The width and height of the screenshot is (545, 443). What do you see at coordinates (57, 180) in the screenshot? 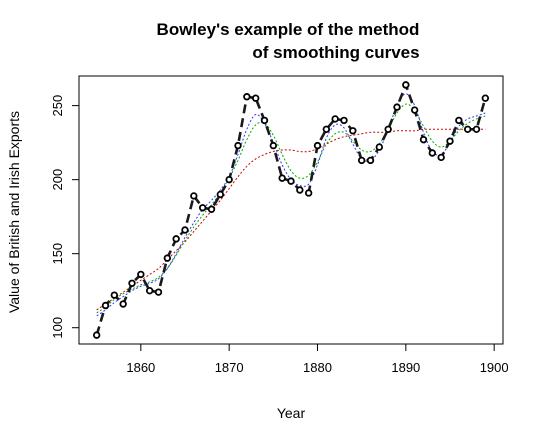
I see `y-tick-label: 200` at bounding box center [57, 180].